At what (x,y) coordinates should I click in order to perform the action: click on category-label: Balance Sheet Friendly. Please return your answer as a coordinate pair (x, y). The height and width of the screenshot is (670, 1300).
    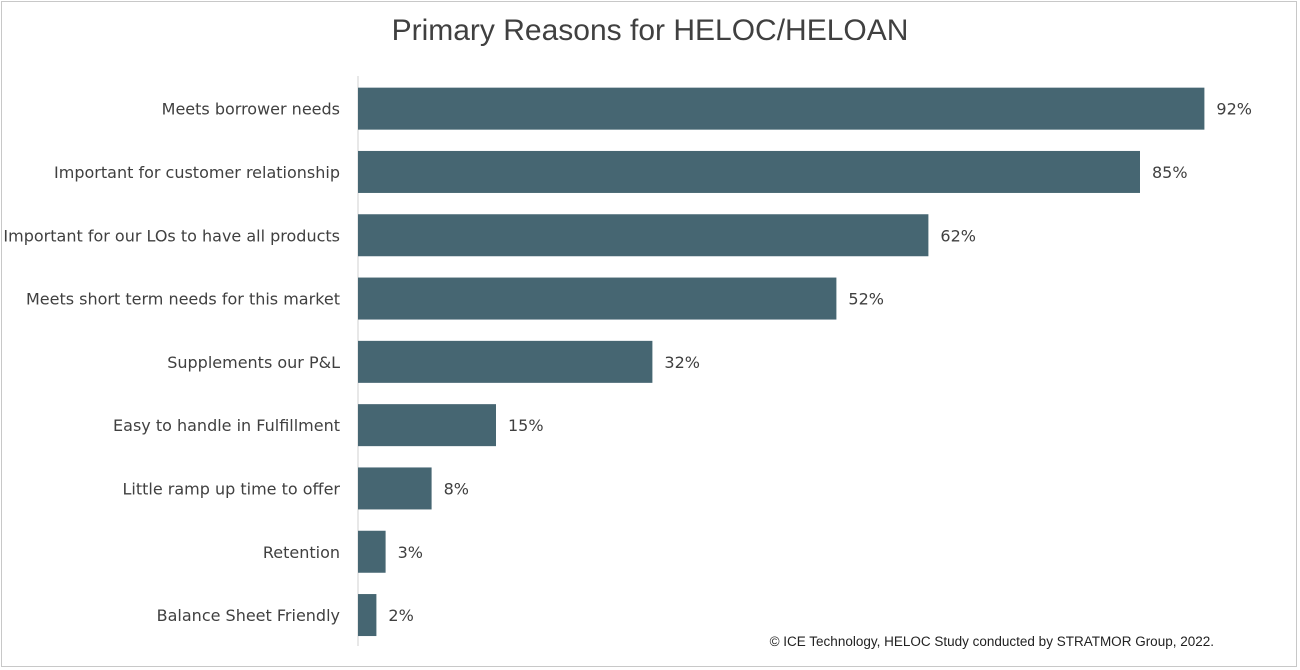
    Looking at the image, I should click on (248, 615).